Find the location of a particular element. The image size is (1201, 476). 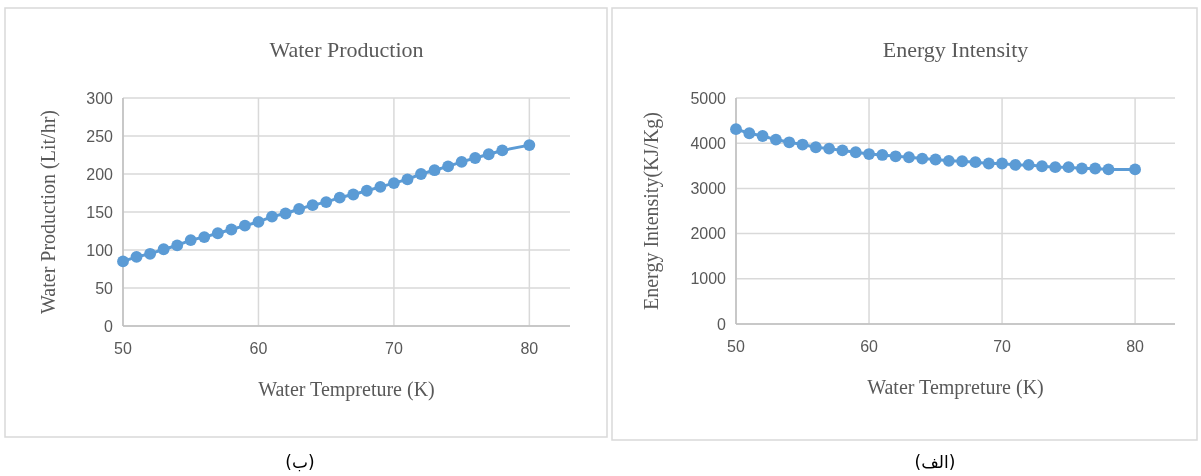

chart-title: Energy Intensity is located at coordinates (955, 49).